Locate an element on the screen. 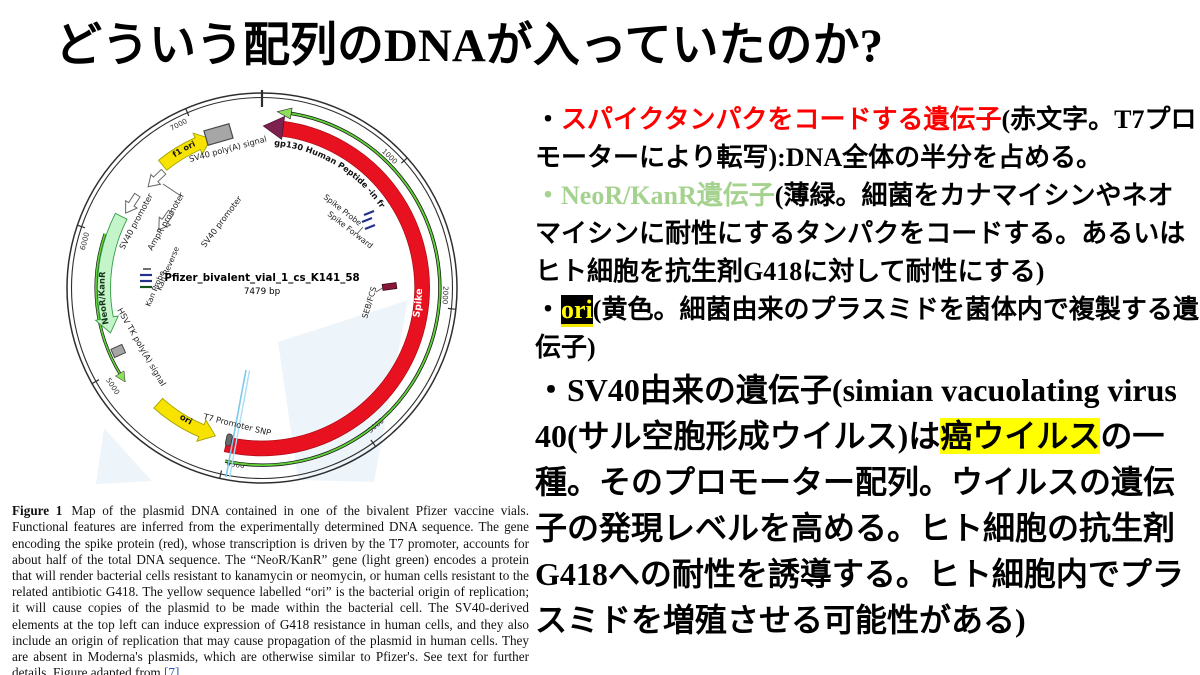 The width and height of the screenshot is (1200, 675). spike-primer-marks is located at coordinates (368, 220).